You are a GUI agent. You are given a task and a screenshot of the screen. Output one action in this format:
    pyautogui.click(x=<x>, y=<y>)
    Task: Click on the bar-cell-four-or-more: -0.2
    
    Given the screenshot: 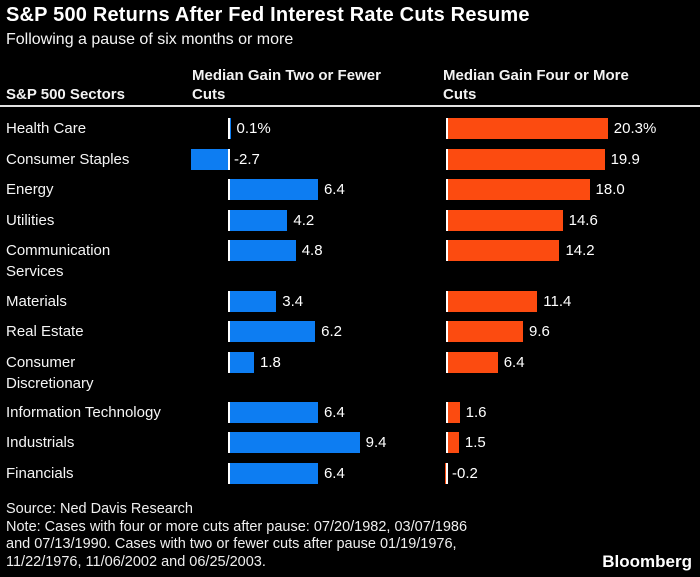 What is the action you would take?
    pyautogui.click(x=571, y=473)
    